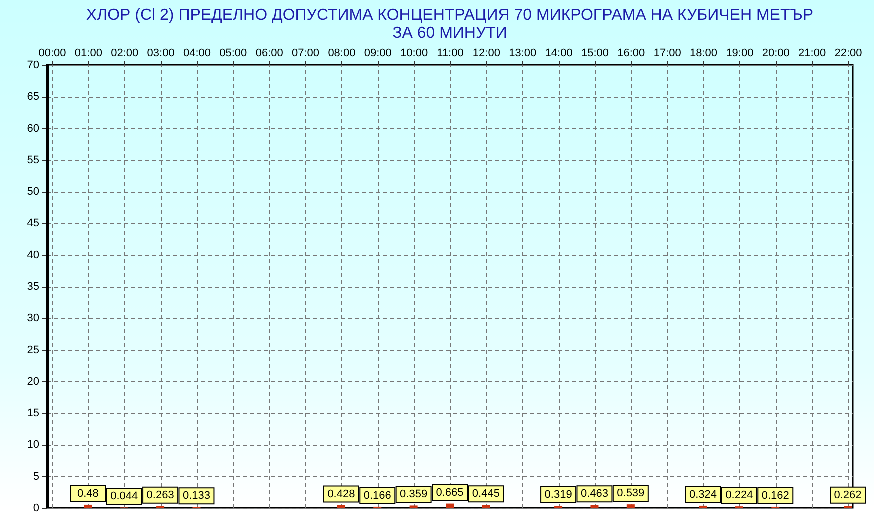  What do you see at coordinates (848, 495) in the screenshot?
I see `data-label: 0.262` at bounding box center [848, 495].